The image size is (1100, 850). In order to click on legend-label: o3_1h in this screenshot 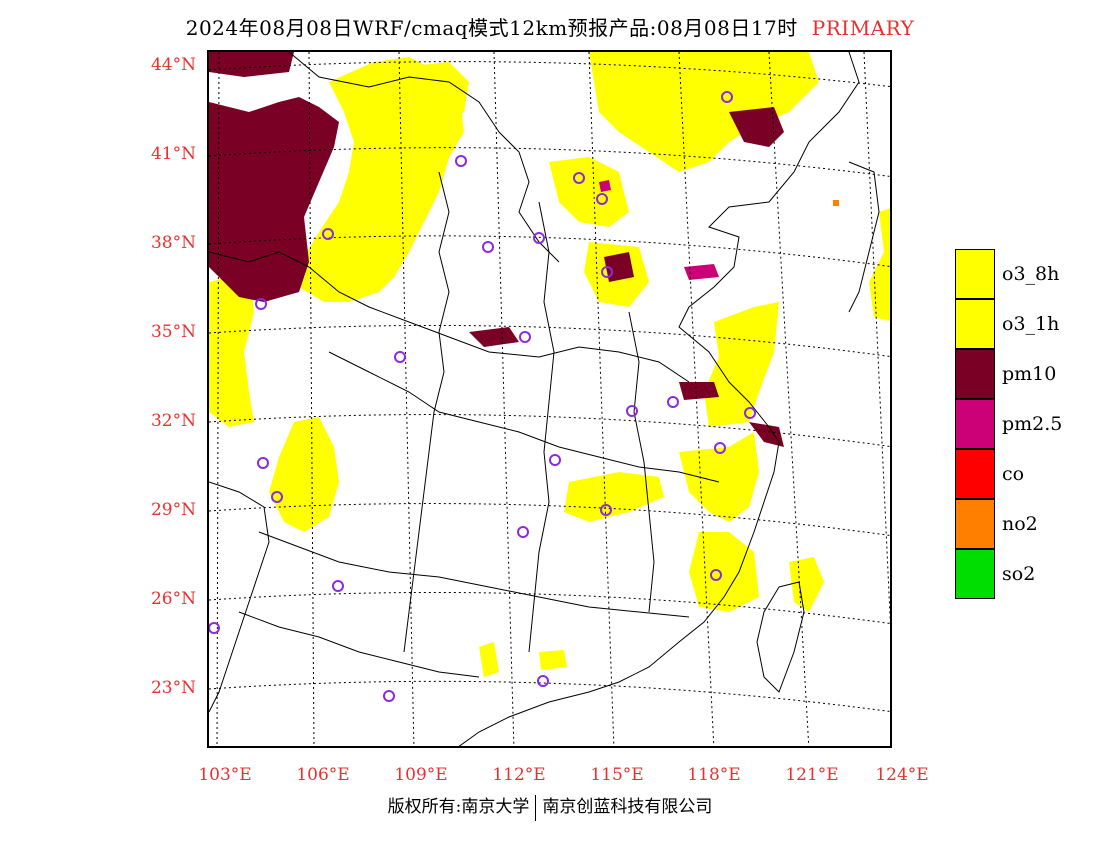, I will do `click(1031, 324)`.